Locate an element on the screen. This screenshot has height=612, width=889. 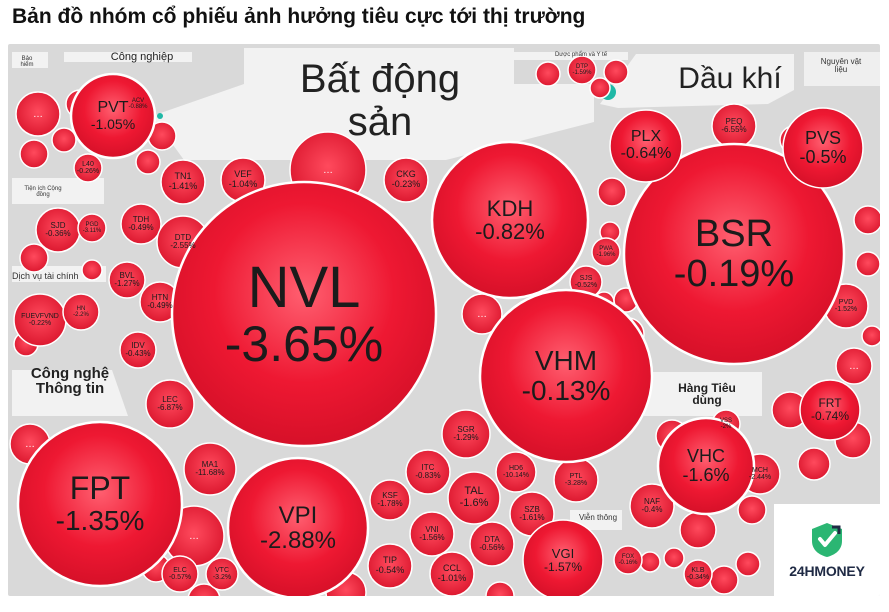
stock-cell-bsr is located at coordinates (734, 254).